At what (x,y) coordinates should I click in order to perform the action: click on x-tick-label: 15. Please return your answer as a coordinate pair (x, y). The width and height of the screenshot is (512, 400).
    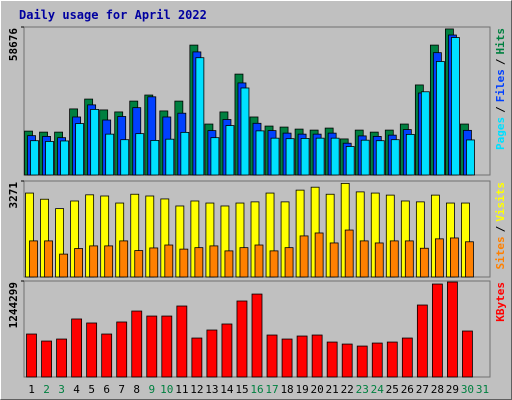
    Looking at the image, I should click on (241, 389).